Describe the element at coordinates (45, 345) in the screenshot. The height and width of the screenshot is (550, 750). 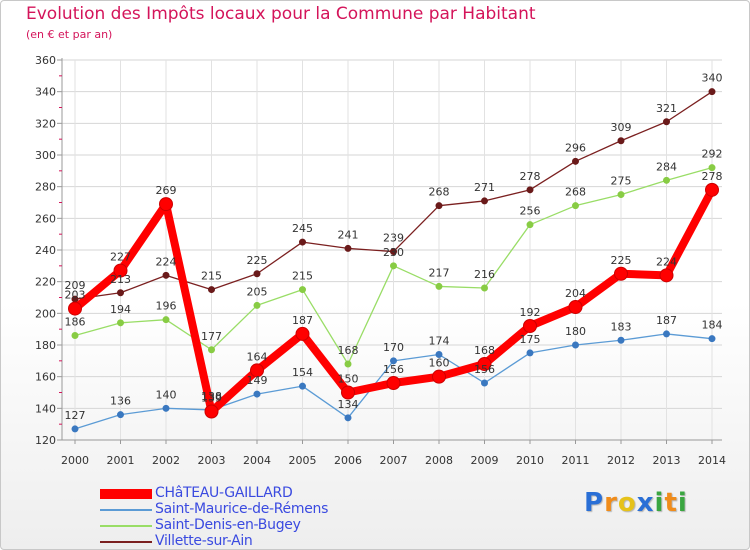
I see `y-tick-label: 180` at that location.